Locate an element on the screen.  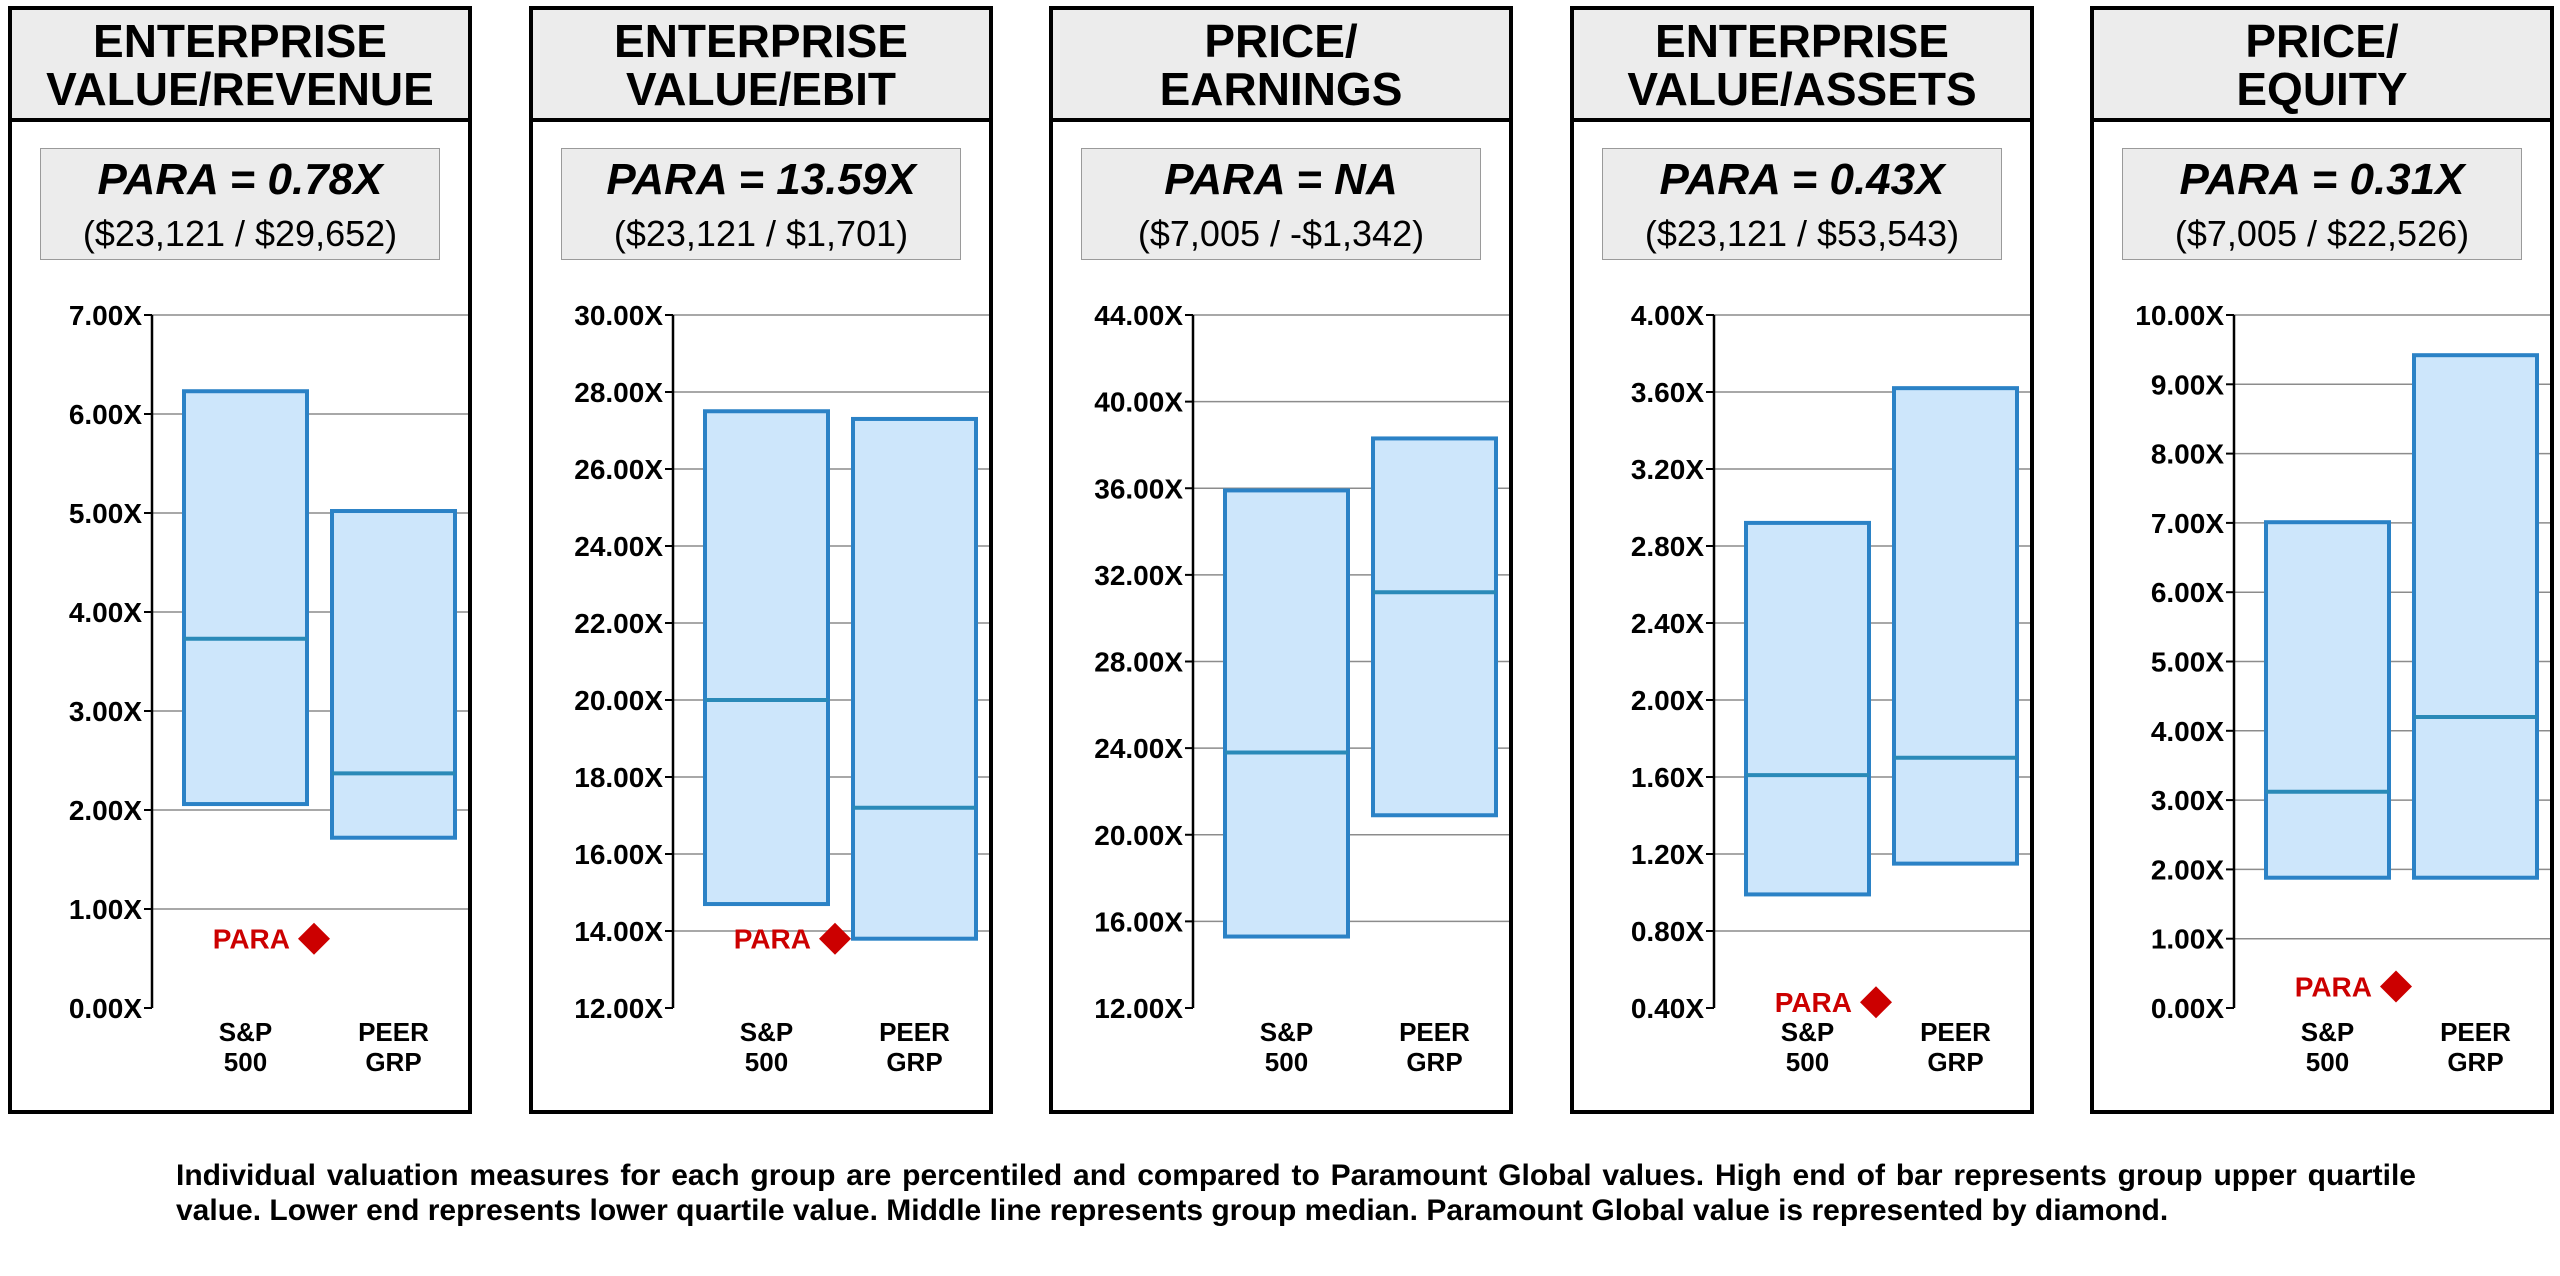
y-tick-label: 0.80X is located at coordinates (1667, 931).